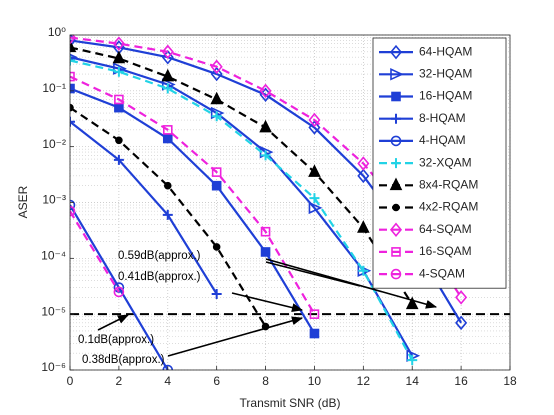 This screenshot has height=415, width=554. I want to click on y-axis-label: ASER, so click(23, 201).